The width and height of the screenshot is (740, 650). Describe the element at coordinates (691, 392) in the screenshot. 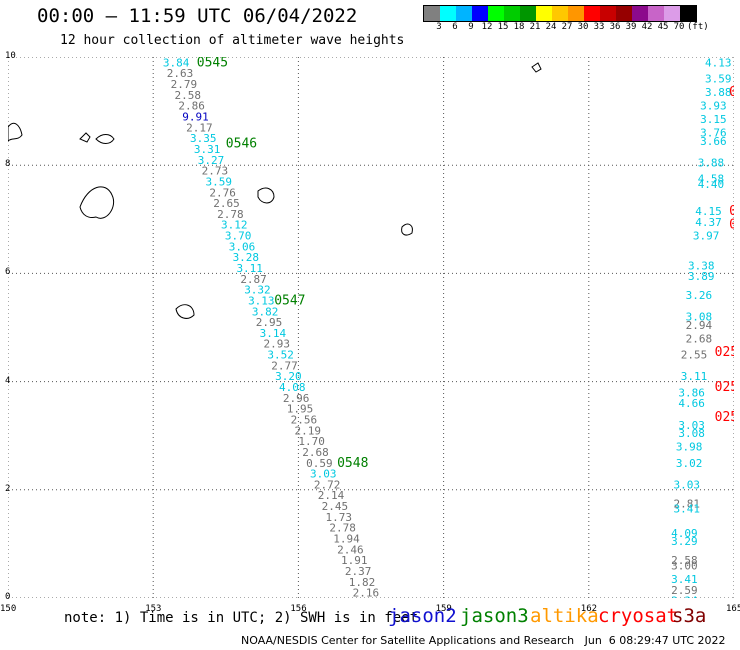

I see `track2-swh-value: 3.86` at that location.